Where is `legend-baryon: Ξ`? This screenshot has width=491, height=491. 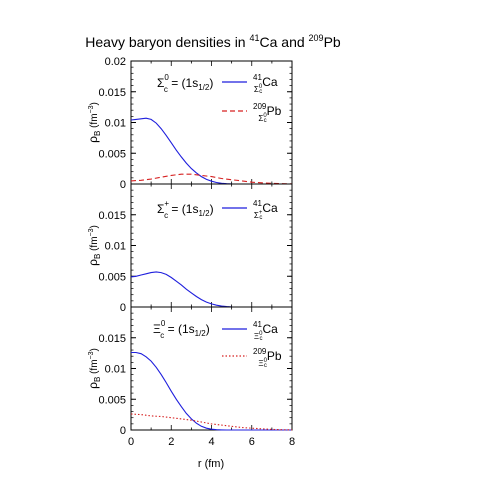
legend-baryon: Ξ is located at coordinates (256, 336).